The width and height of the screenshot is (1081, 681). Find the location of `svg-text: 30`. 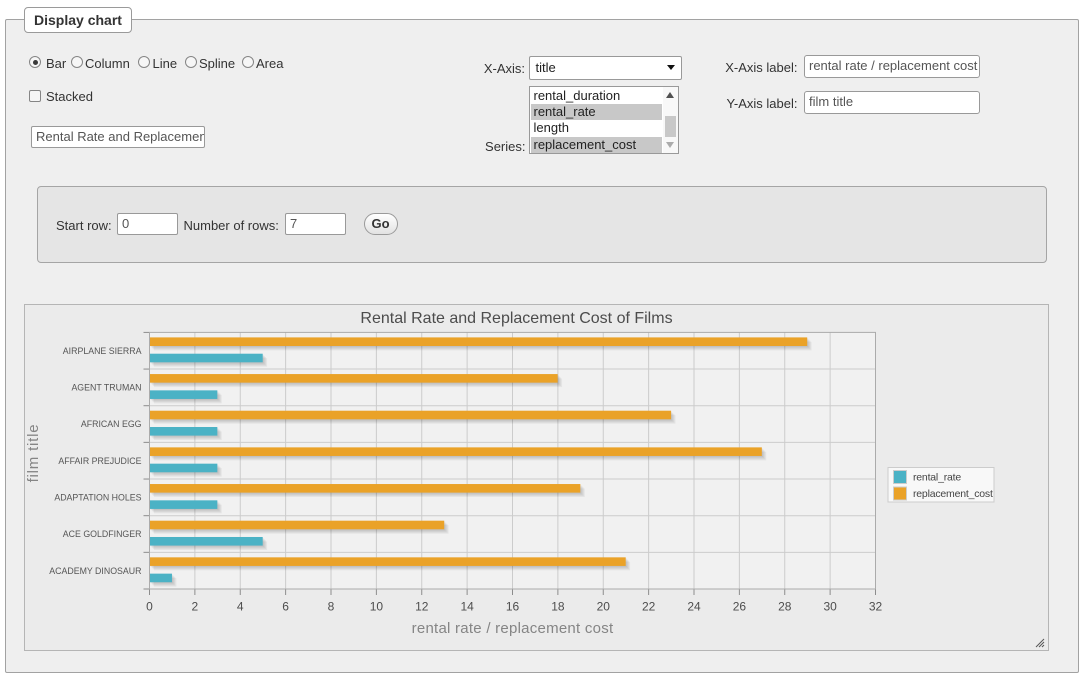

svg-text: 30 is located at coordinates (830, 606).